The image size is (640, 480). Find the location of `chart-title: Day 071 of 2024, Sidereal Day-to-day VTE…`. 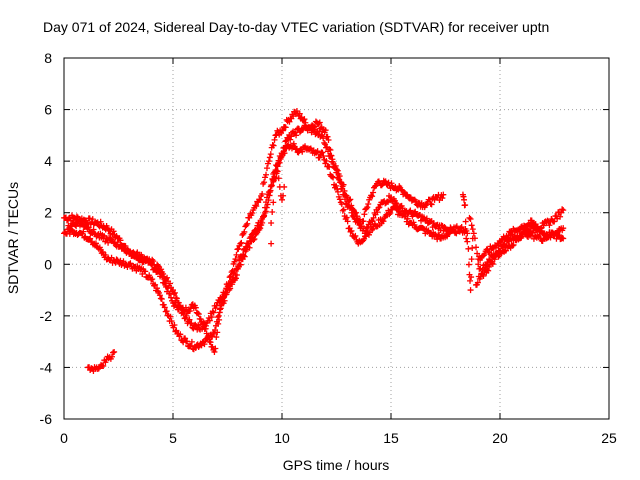

chart-title: Day 071 of 2024, Sidereal Day-to-day VTE… is located at coordinates (296, 27).